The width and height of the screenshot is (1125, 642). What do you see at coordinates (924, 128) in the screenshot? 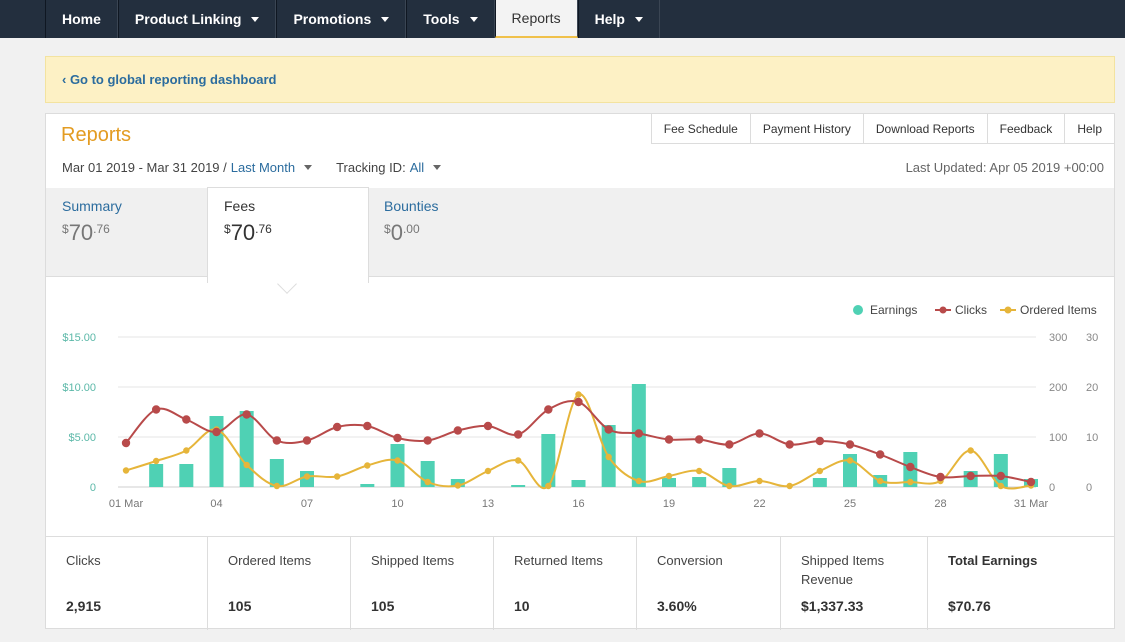
I see `download-reports-link: Download Reports` at bounding box center [924, 128].